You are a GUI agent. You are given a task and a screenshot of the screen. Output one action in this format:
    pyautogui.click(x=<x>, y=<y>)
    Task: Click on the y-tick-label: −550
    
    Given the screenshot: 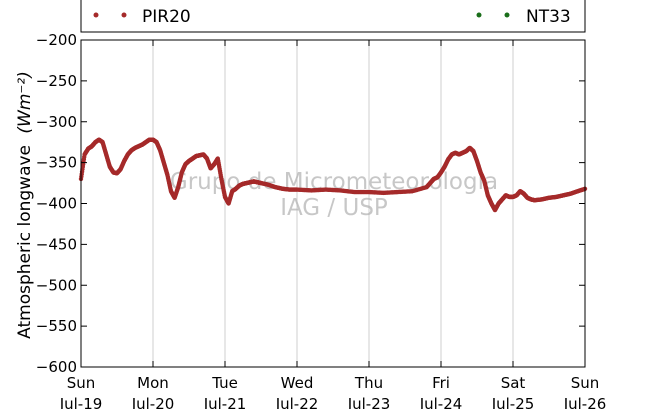 What is the action you would take?
    pyautogui.click(x=56, y=326)
    